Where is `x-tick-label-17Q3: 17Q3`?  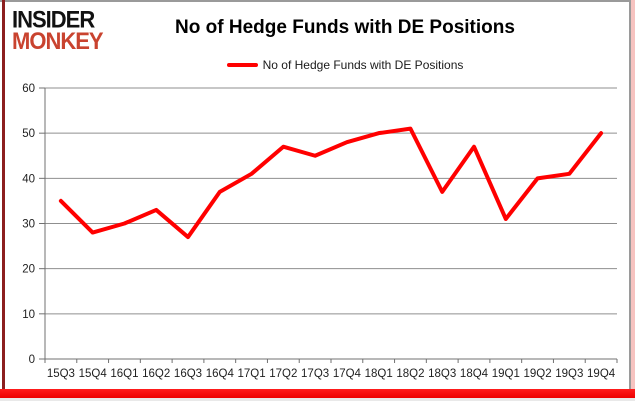 x-tick-label-17Q3: 17Q3 is located at coordinates (315, 374).